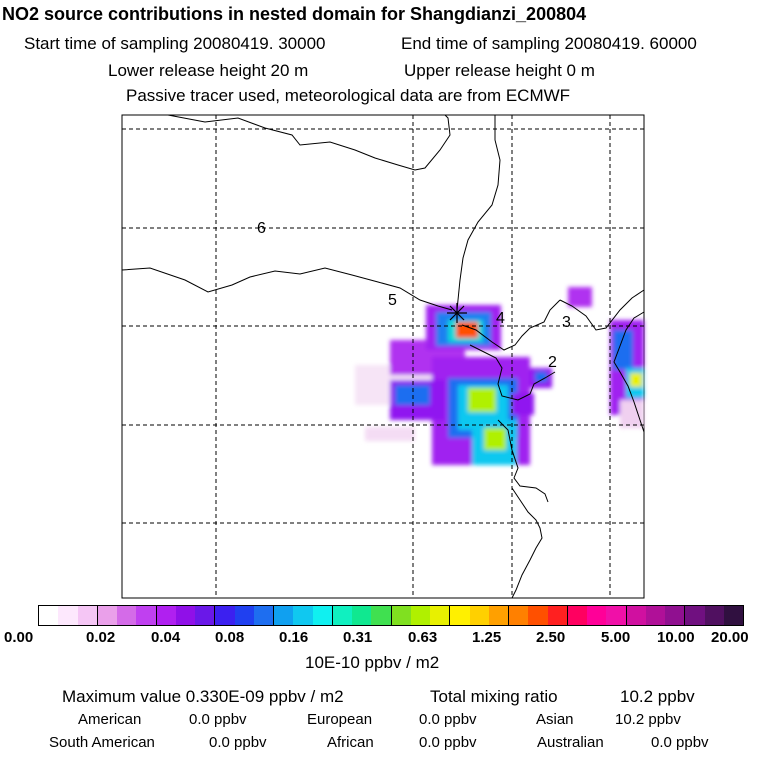  I want to click on region-label: 2, so click(552, 362).